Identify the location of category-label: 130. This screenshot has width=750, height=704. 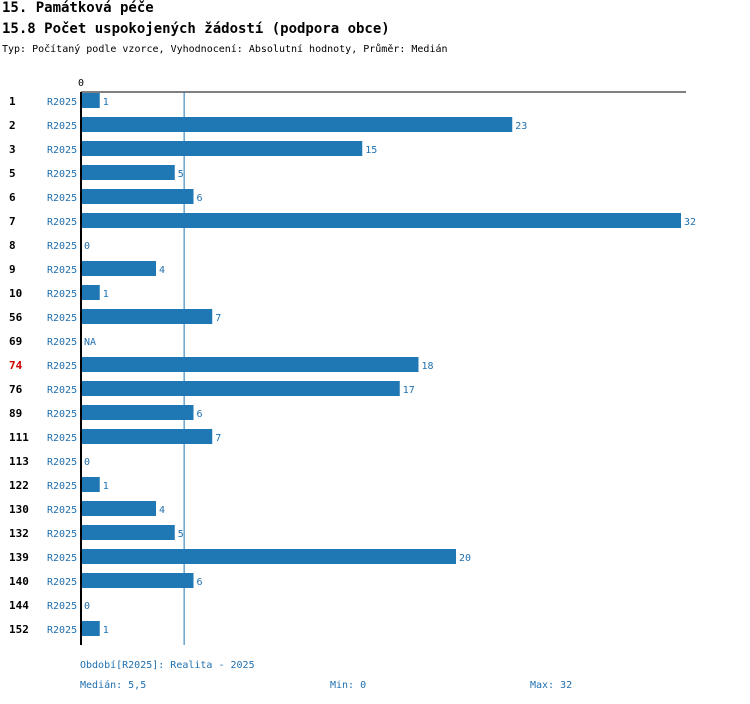
(19, 509).